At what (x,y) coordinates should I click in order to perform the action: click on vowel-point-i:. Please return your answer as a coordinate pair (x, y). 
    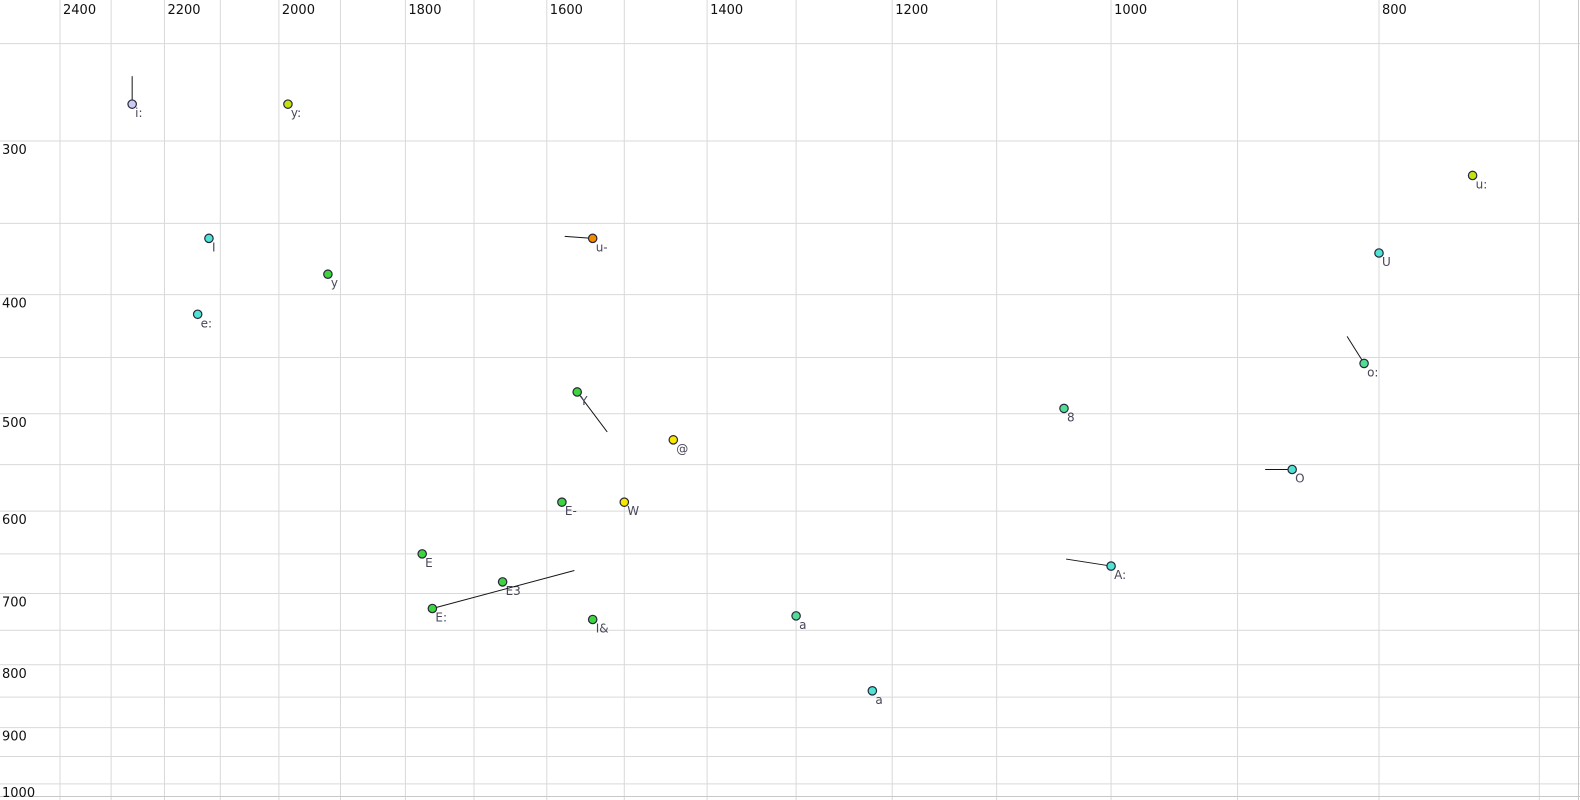
    Looking at the image, I should click on (132, 104).